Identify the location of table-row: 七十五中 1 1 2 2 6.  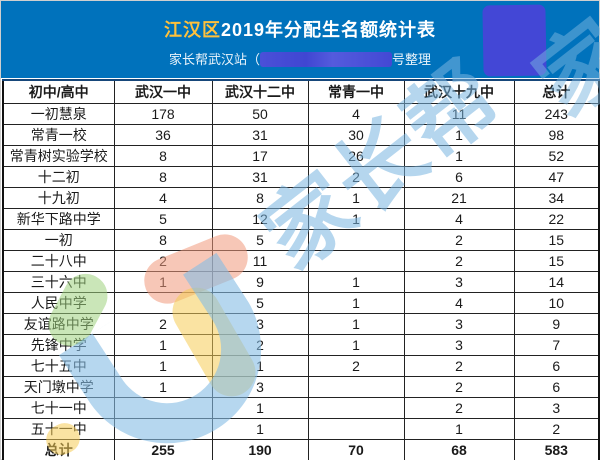
(301, 365).